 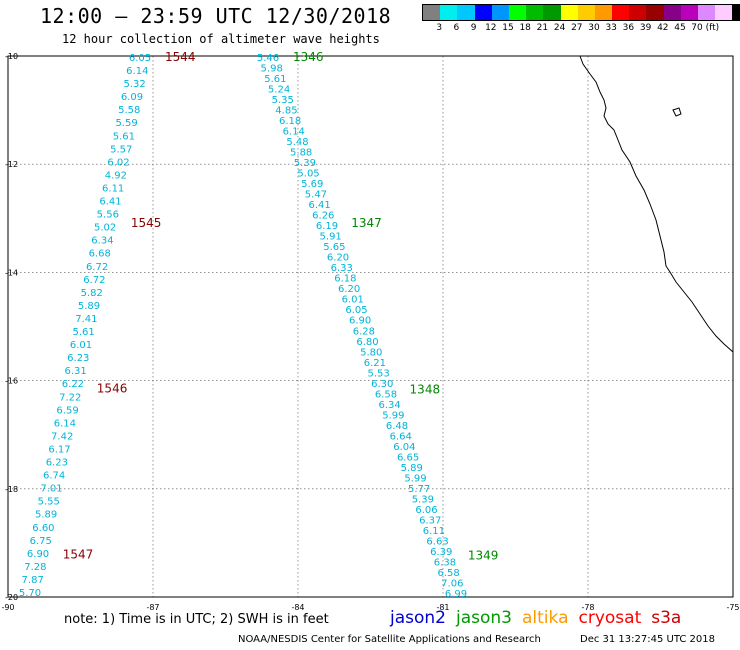 I want to click on wave-height-label: 6.75, so click(x=41, y=541).